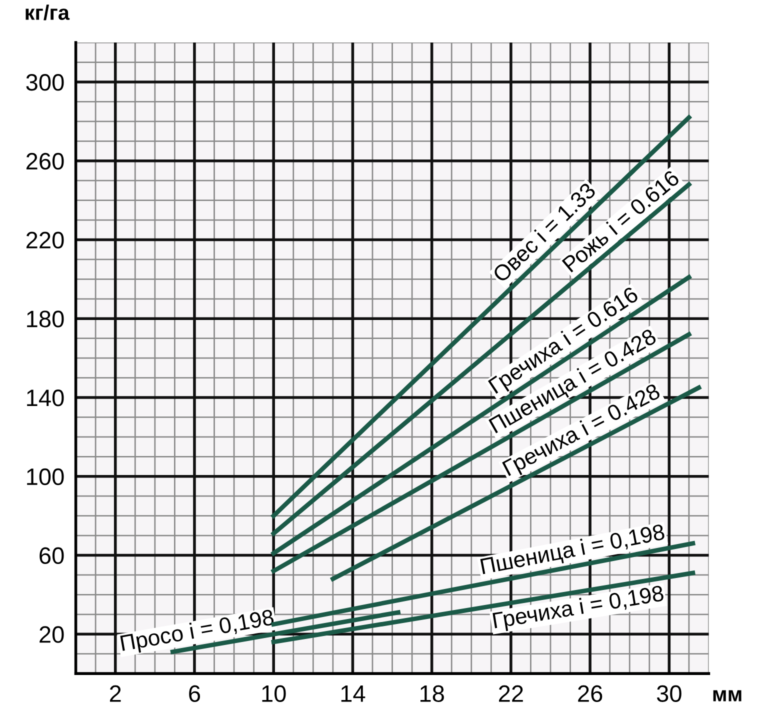  Describe the element at coordinates (45, 477) in the screenshot. I see `y-tick-label: 100` at that location.